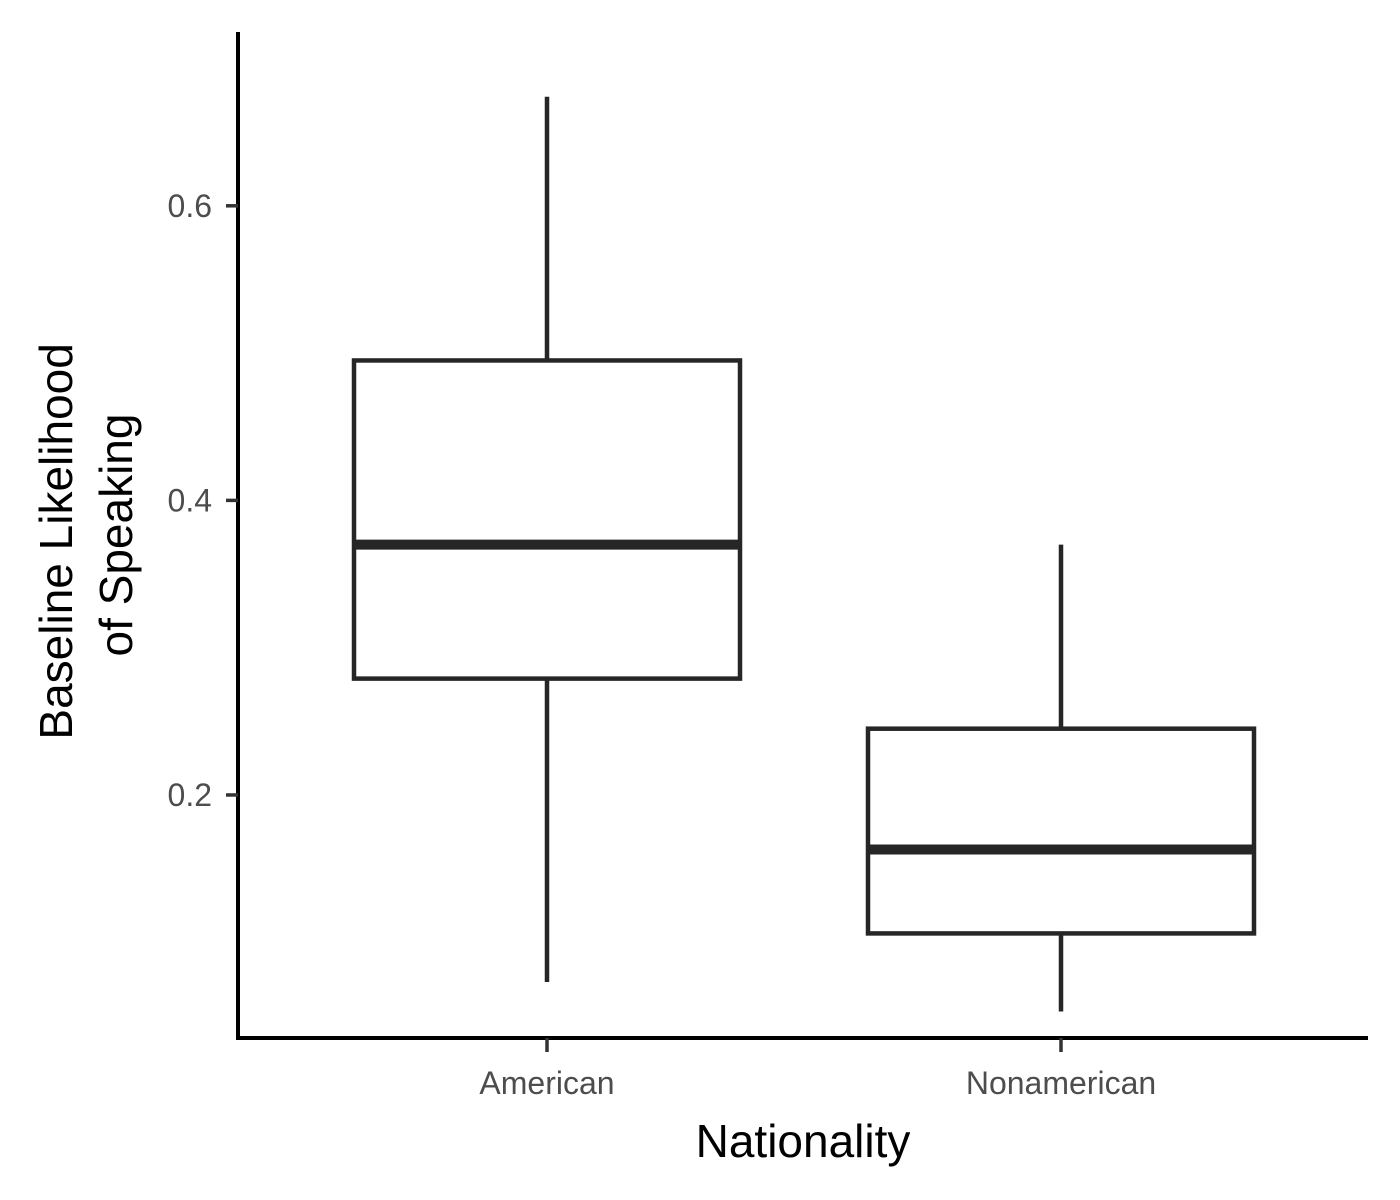  I want to click on y-tick-label: 0.4, so click(190, 500).